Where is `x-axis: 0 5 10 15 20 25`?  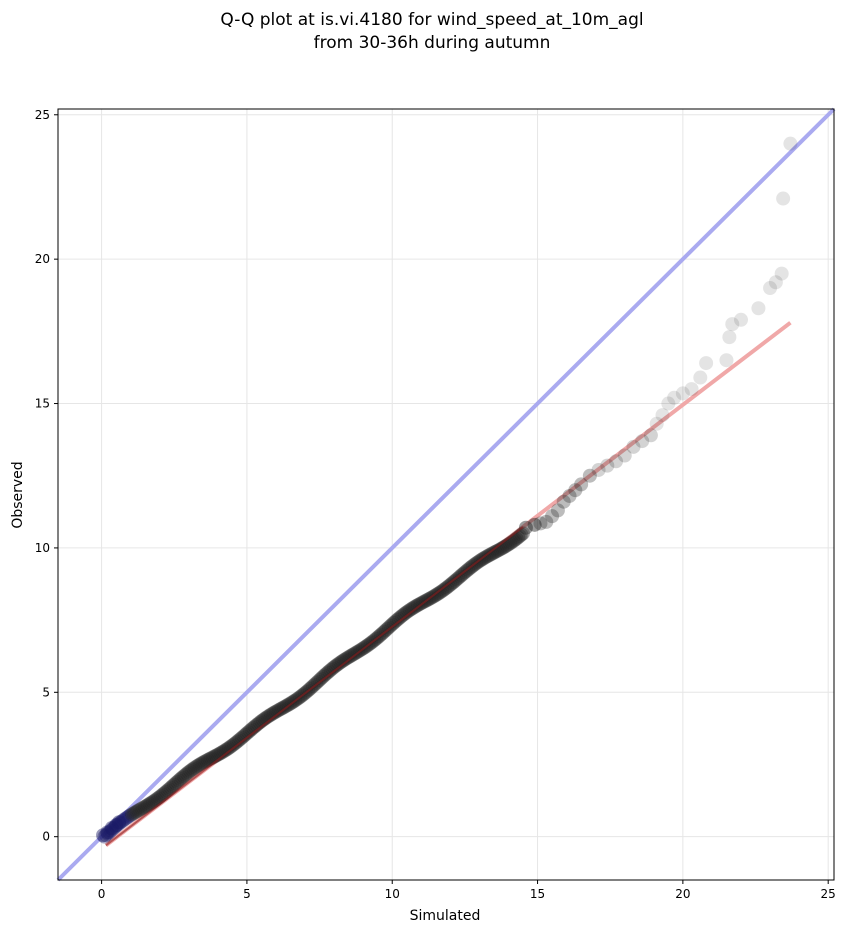
x-axis: 0 5 10 15 20 25 is located at coordinates (467, 890).